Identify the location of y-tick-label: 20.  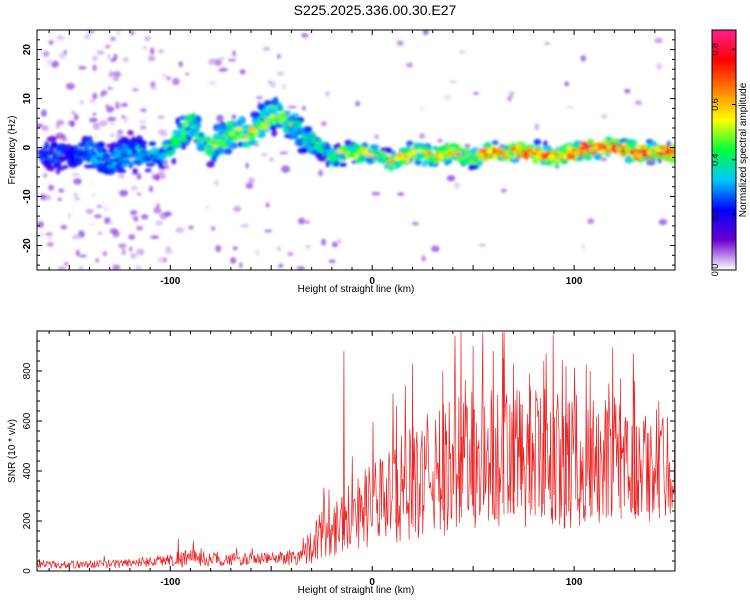
(27, 50).